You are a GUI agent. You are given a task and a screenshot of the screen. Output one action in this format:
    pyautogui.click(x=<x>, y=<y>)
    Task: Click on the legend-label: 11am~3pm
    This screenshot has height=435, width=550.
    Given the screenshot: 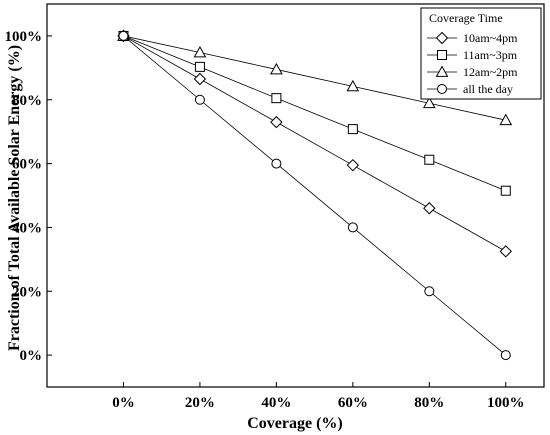 What is the action you would take?
    pyautogui.click(x=490, y=55)
    